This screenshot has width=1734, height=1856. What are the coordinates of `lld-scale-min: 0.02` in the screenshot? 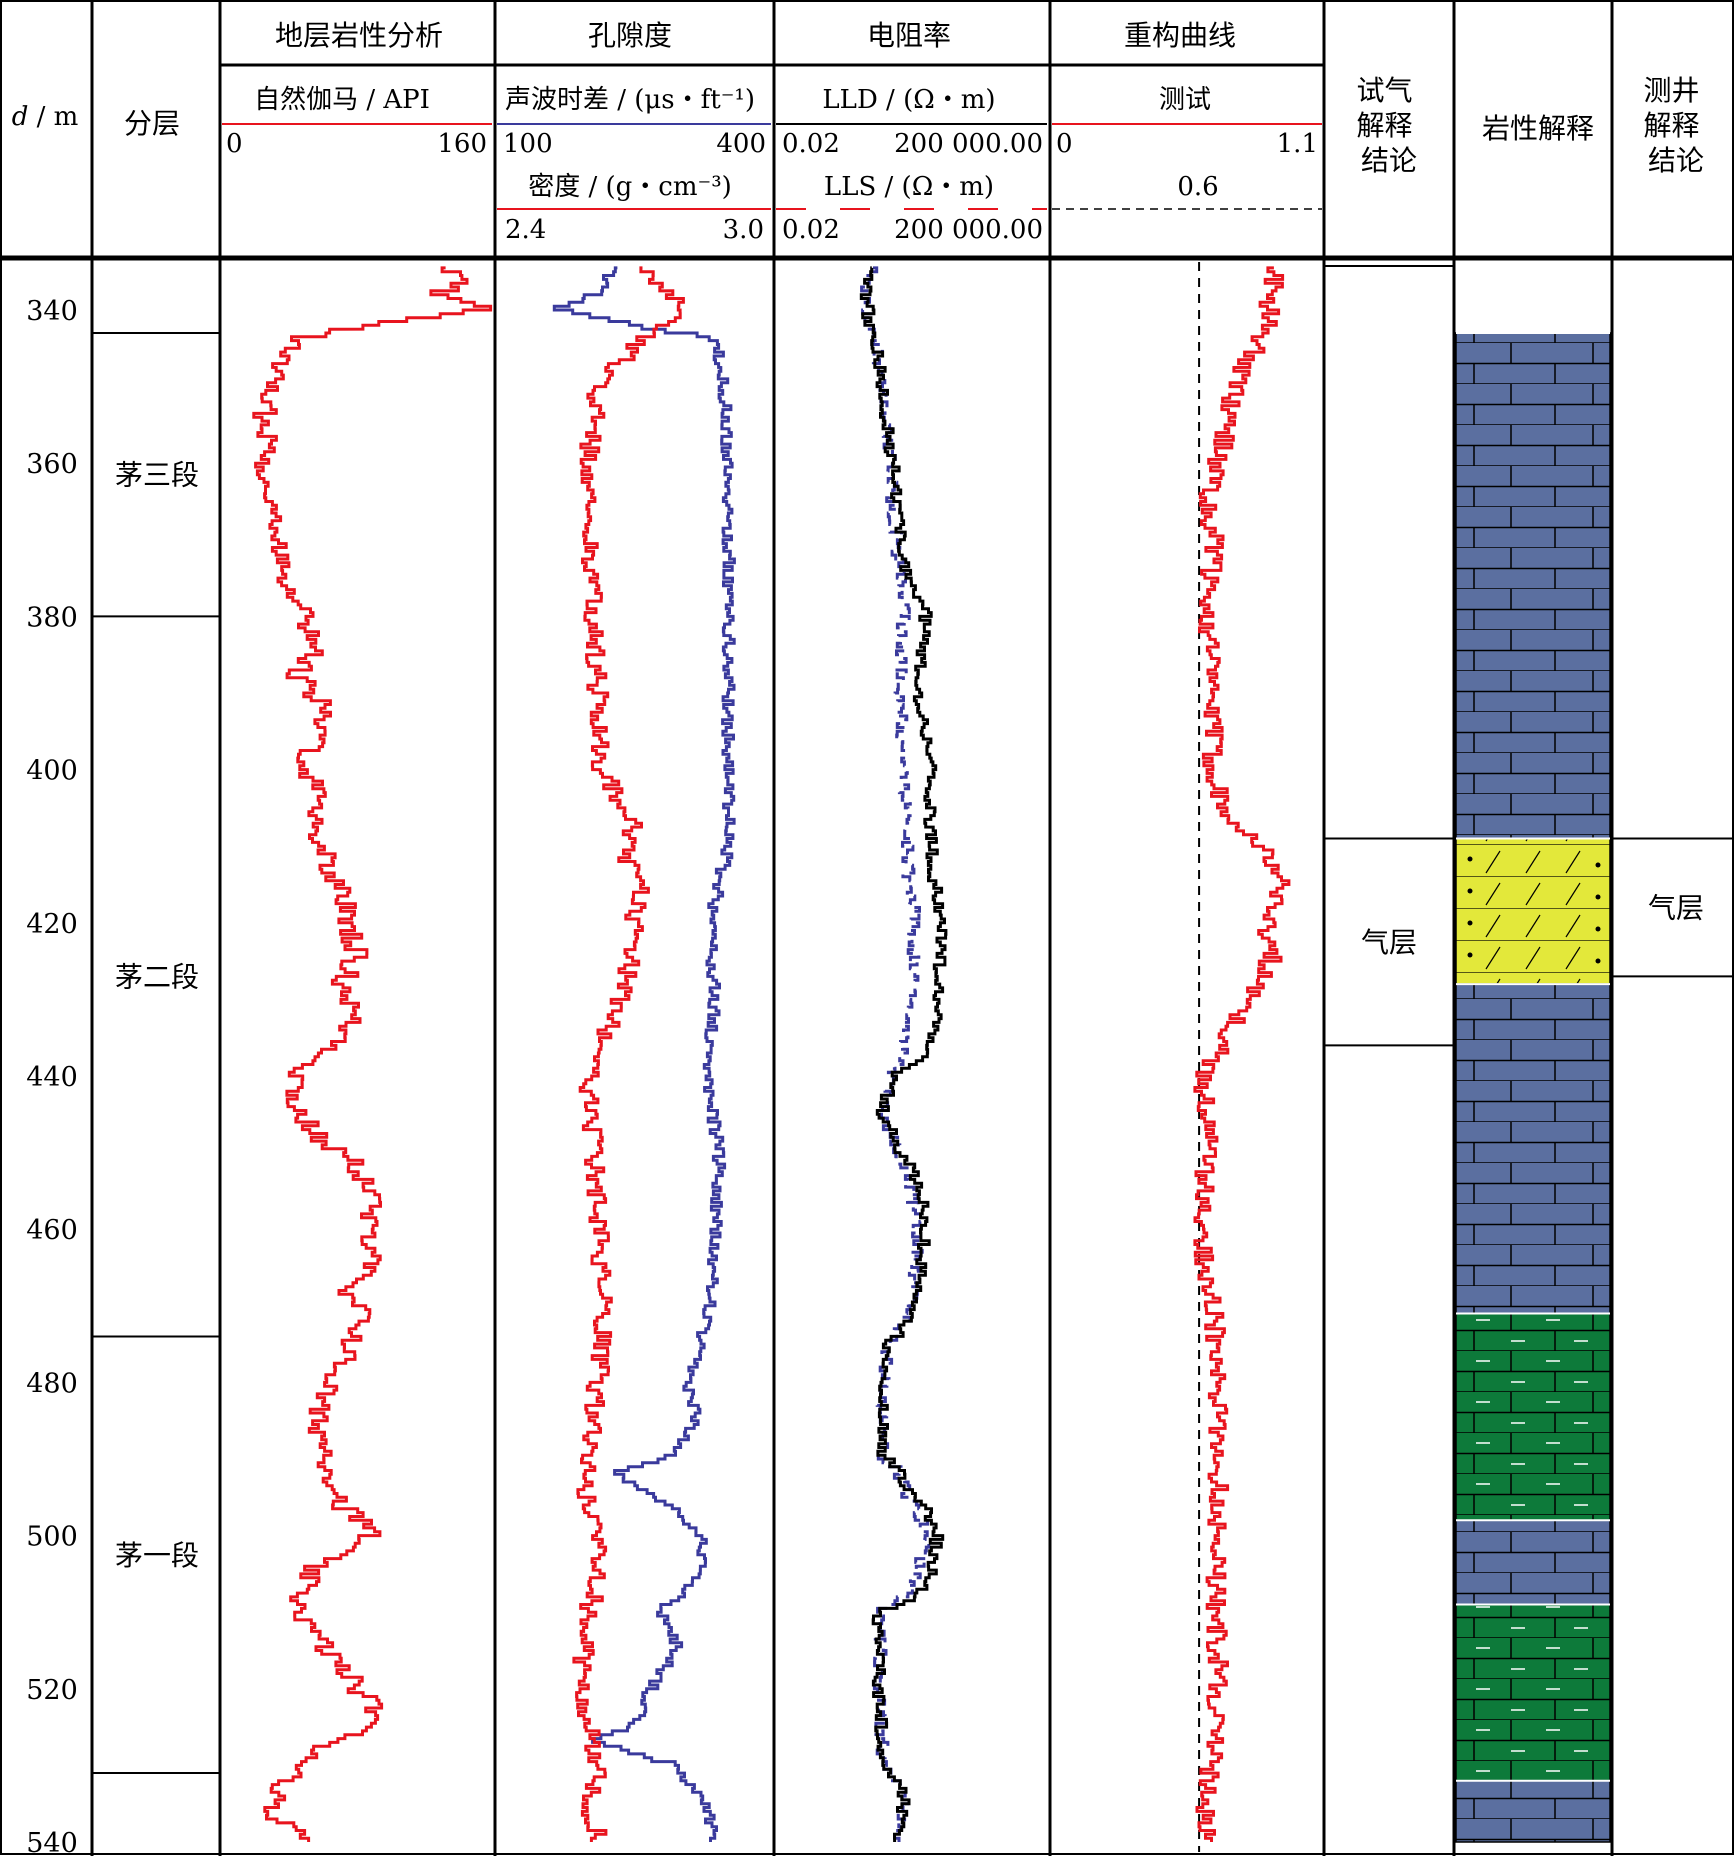 It's located at (811, 144).